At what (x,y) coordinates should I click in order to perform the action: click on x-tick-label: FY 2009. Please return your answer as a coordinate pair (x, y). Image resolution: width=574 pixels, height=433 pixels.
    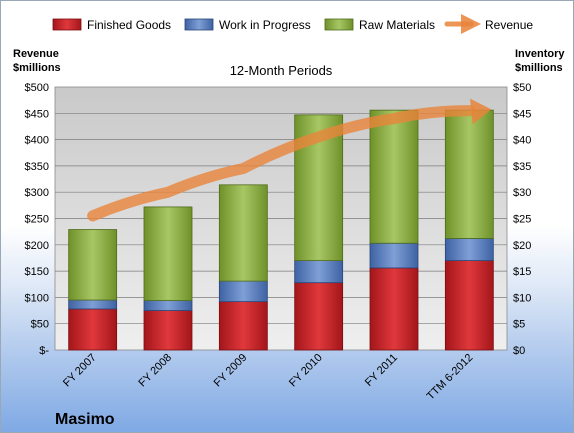
    Looking at the image, I should click on (231, 371).